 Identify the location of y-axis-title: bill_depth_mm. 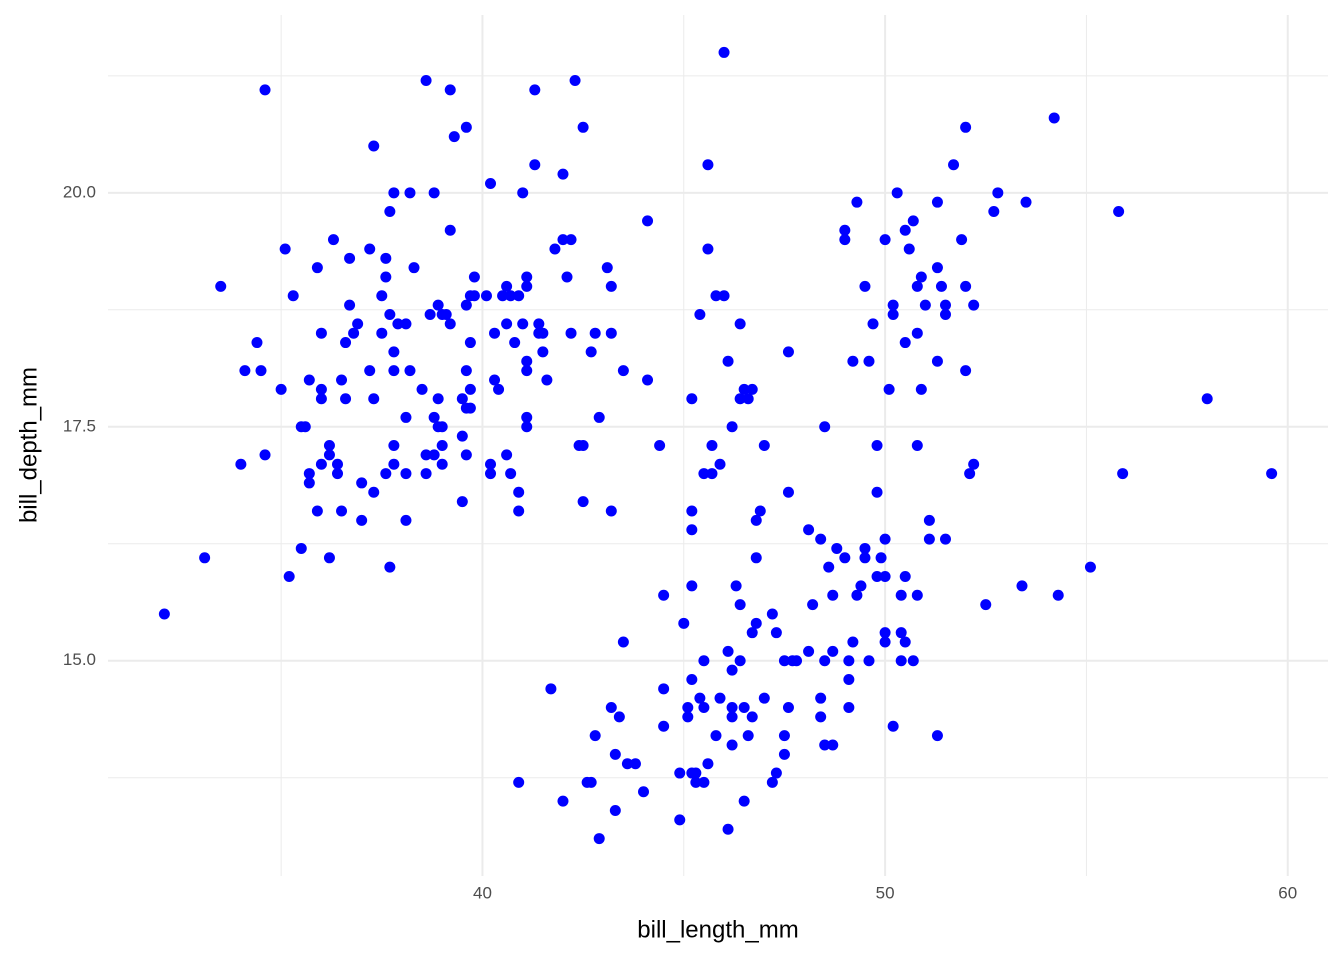
(28, 445).